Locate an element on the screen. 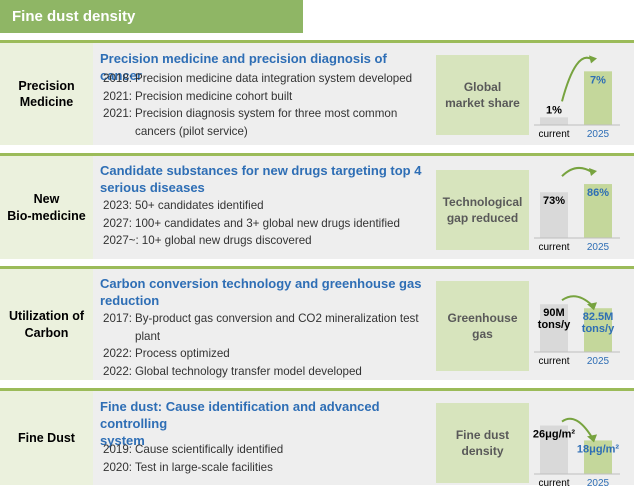  row-label-line: New is located at coordinates (46, 199).